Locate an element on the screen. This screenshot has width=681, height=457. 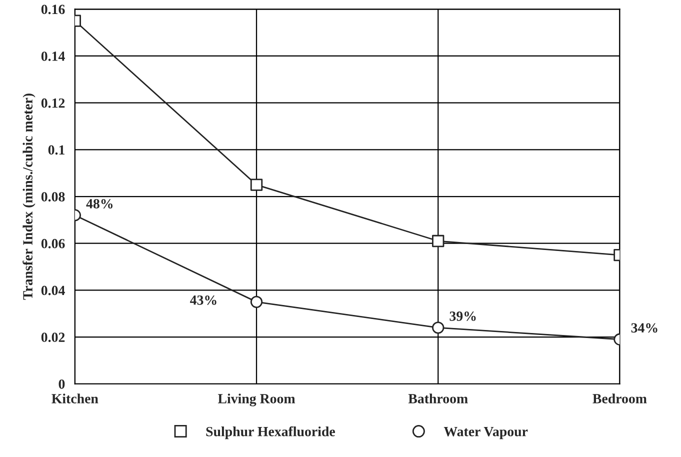
annotation: 48% is located at coordinates (99, 203).